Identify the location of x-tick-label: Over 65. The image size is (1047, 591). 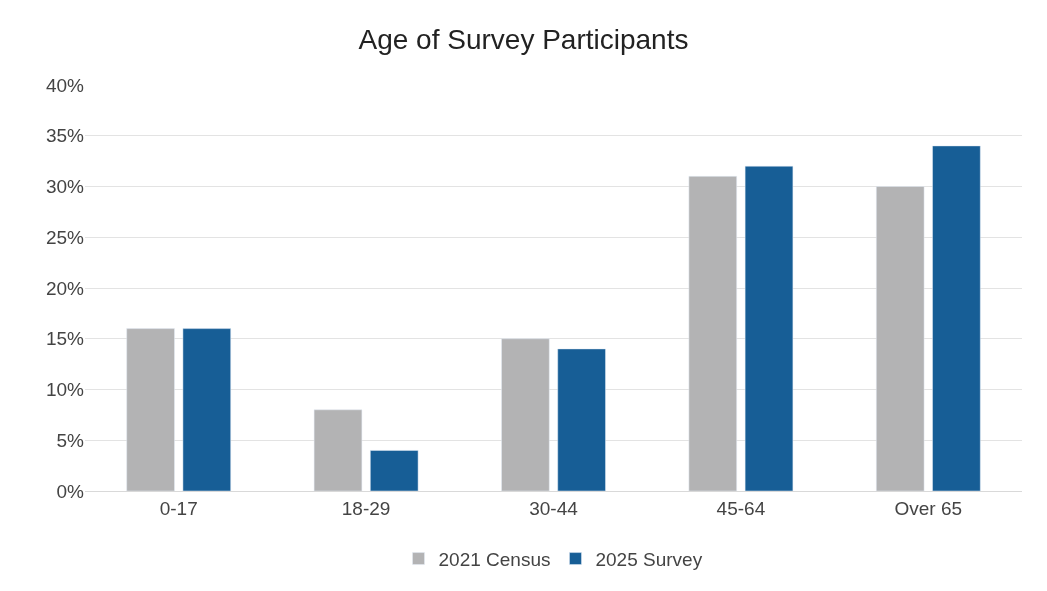
(928, 508).